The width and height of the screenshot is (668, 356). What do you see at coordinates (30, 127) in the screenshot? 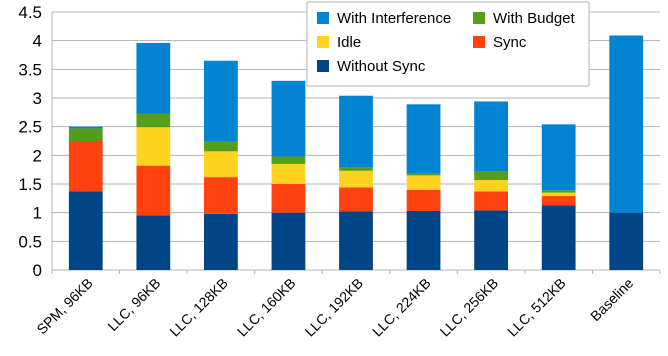
I see `y-tick-label: 2.5` at bounding box center [30, 127].